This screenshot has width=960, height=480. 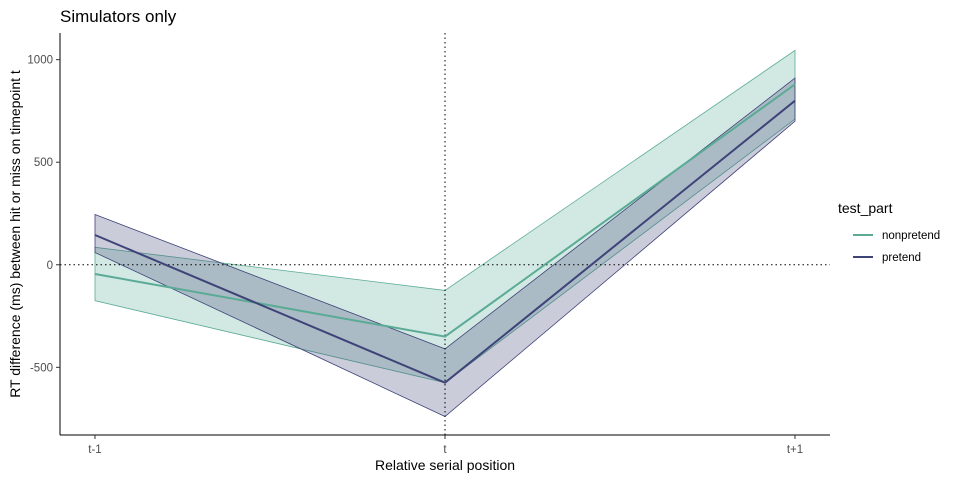 I want to click on y-tick-label: 500, so click(x=43, y=163).